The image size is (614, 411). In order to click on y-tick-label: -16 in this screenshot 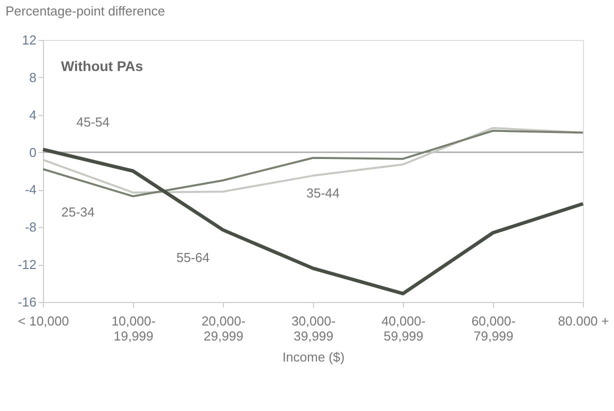, I will do `click(27, 302)`.